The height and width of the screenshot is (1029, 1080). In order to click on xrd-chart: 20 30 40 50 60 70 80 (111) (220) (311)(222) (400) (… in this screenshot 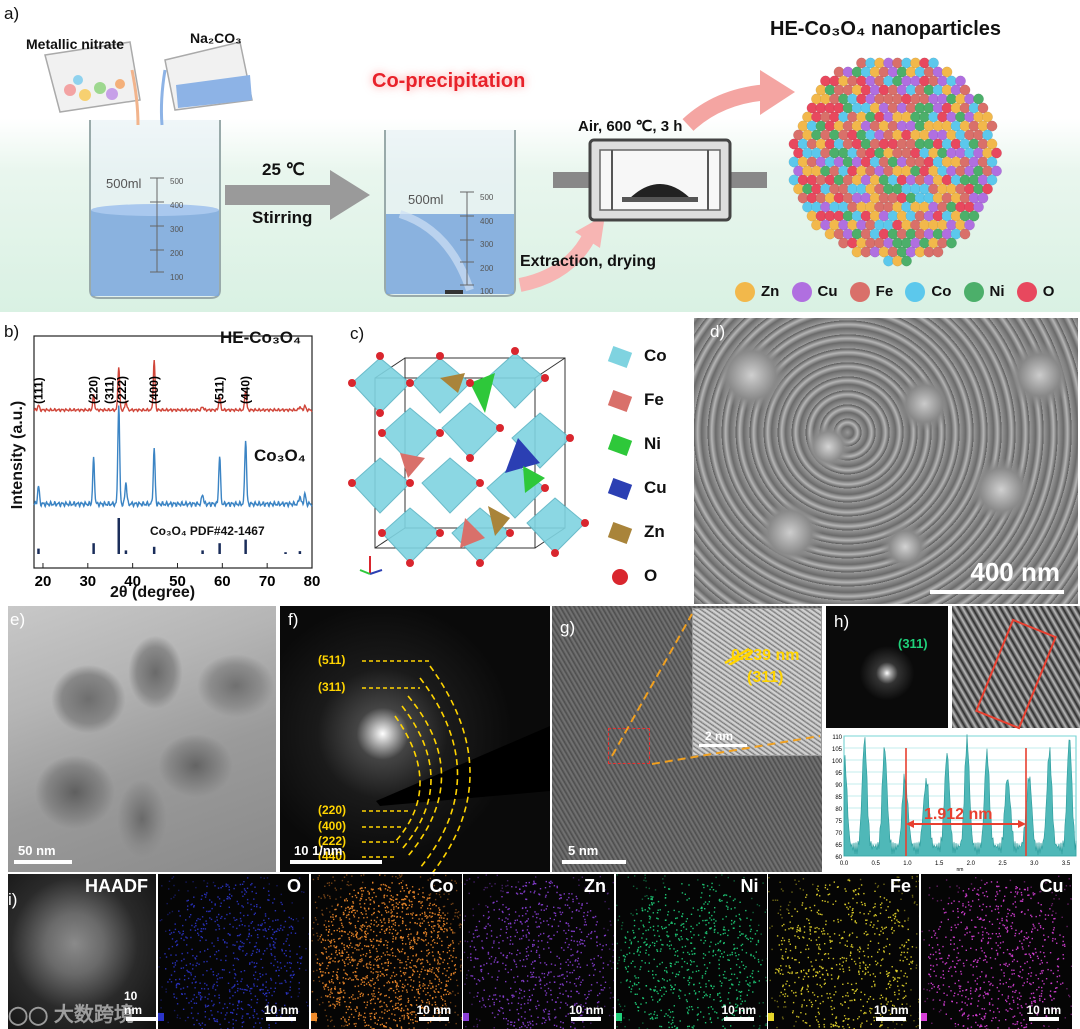, I will do `click(175, 462)`.